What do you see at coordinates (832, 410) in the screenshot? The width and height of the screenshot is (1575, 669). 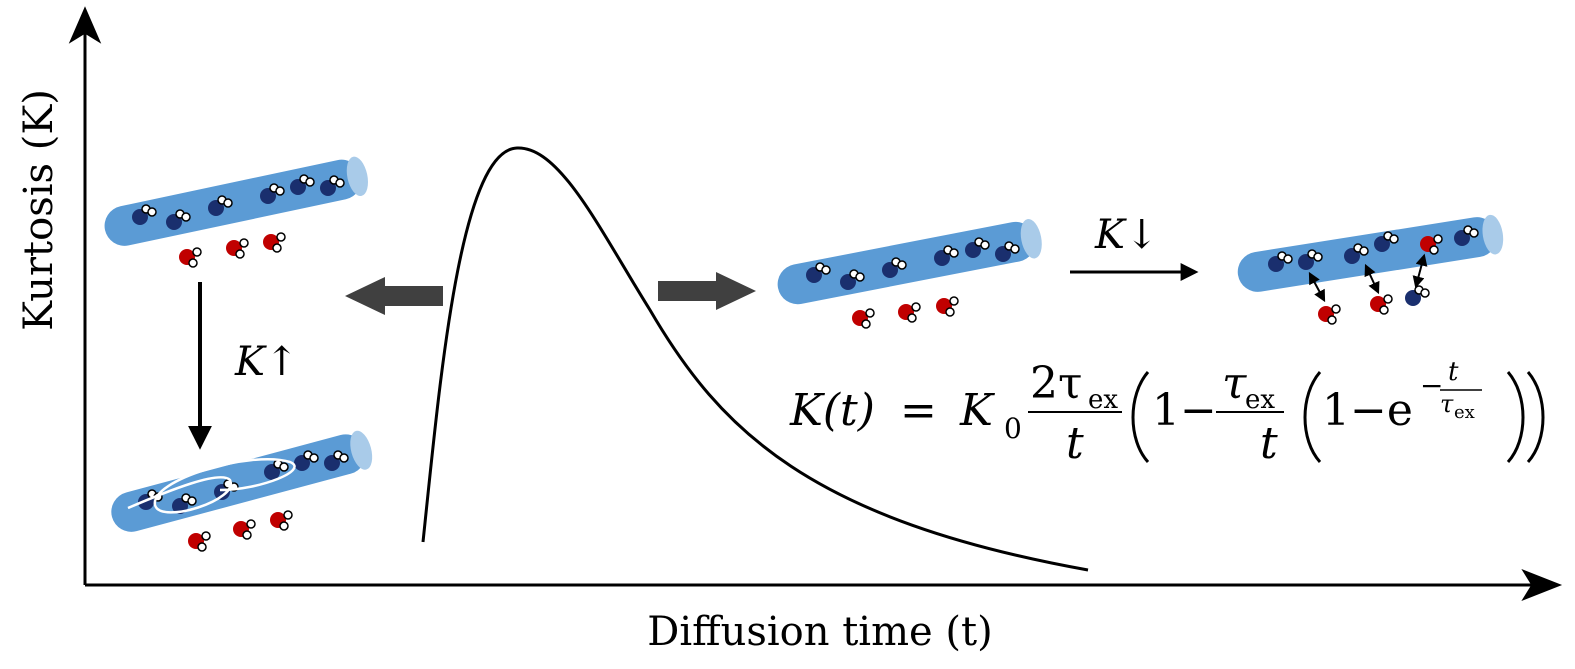 I see `formula-part: K(t)` at bounding box center [832, 410].